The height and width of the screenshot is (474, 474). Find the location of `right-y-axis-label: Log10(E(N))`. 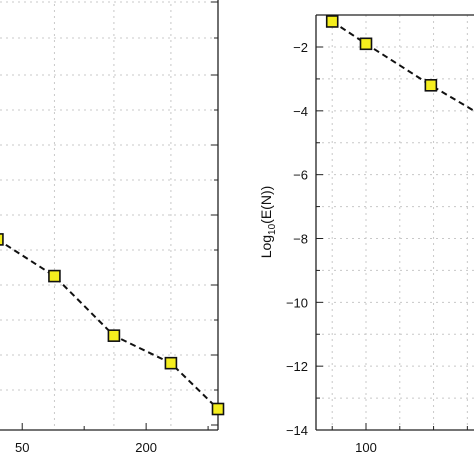

right-y-axis-label: Log10(E(N)) is located at coordinates (268, 222).